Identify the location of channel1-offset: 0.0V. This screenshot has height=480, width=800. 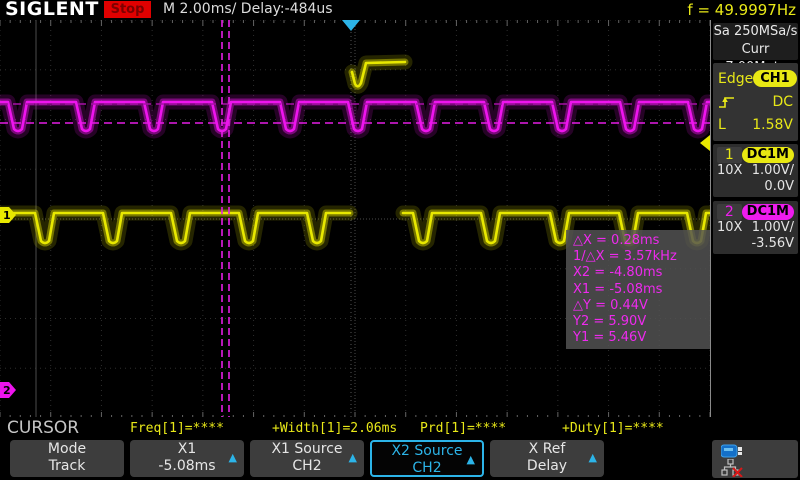
(779, 186).